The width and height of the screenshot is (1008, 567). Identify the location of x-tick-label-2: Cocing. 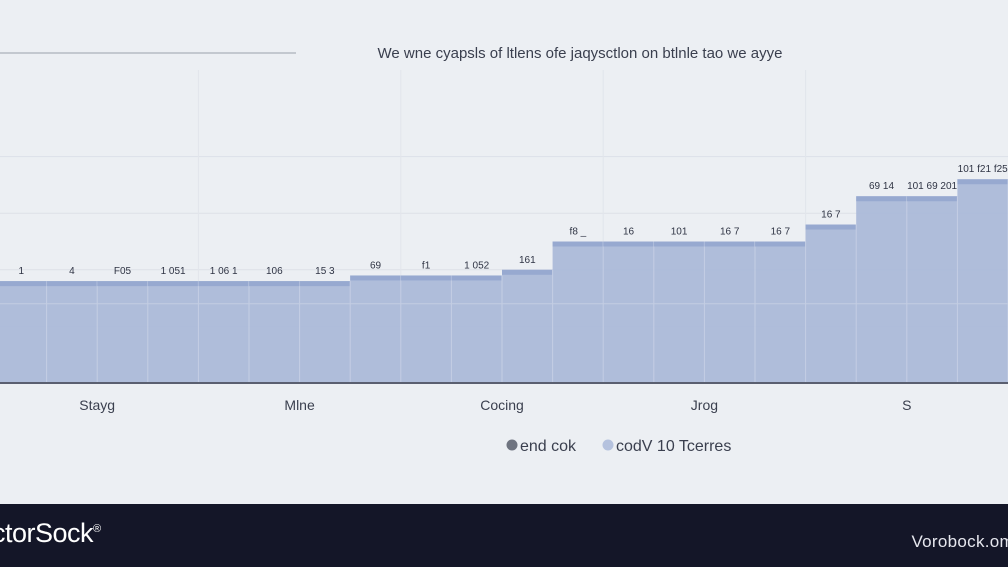
(502, 405).